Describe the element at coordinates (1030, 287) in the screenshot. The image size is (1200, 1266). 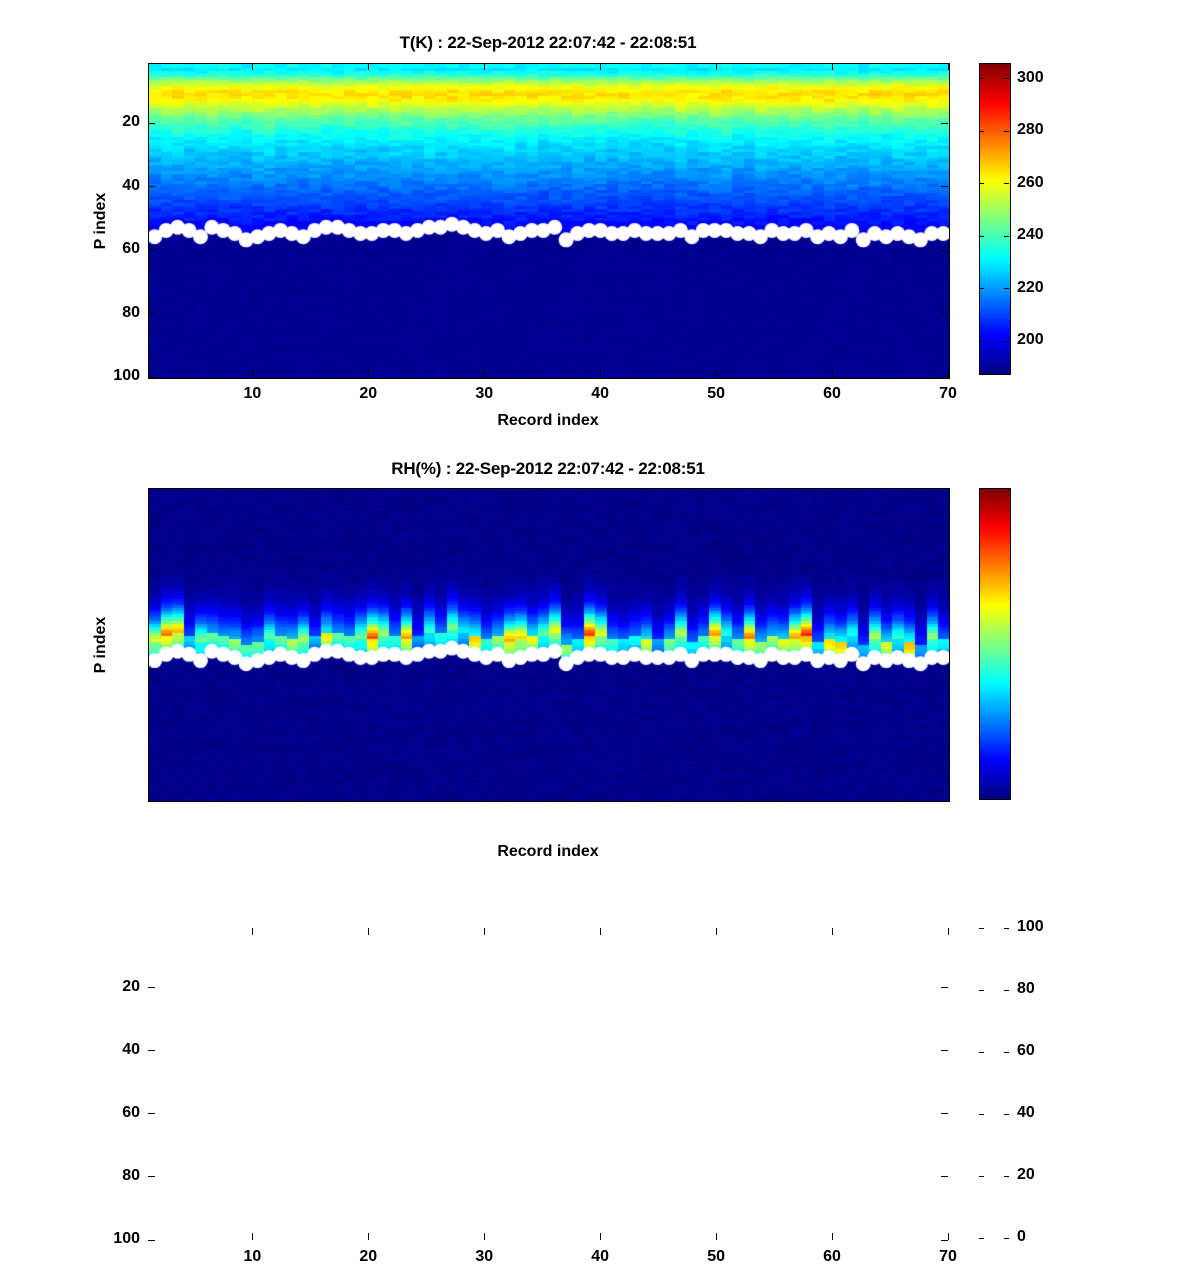
I see `colorbar-tick-label: 220` at that location.